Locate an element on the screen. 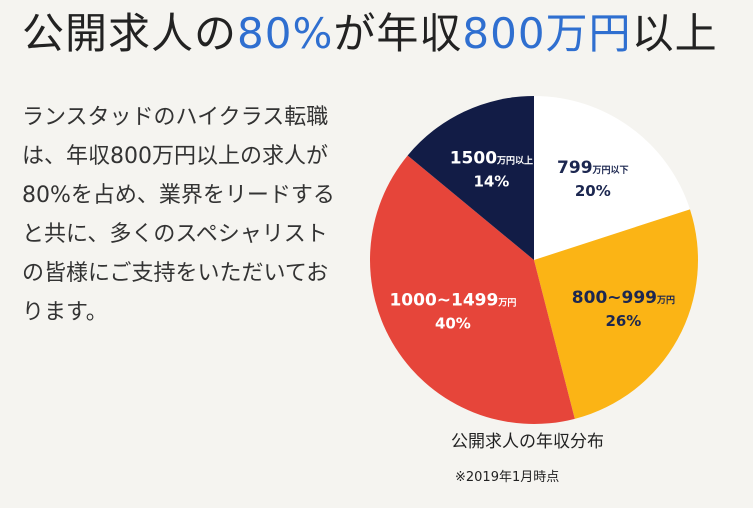 Image resolution: width=753 pixels, height=508 pixels. headline: 公開求人の80%が年収800万円以上 is located at coordinates (370, 34).